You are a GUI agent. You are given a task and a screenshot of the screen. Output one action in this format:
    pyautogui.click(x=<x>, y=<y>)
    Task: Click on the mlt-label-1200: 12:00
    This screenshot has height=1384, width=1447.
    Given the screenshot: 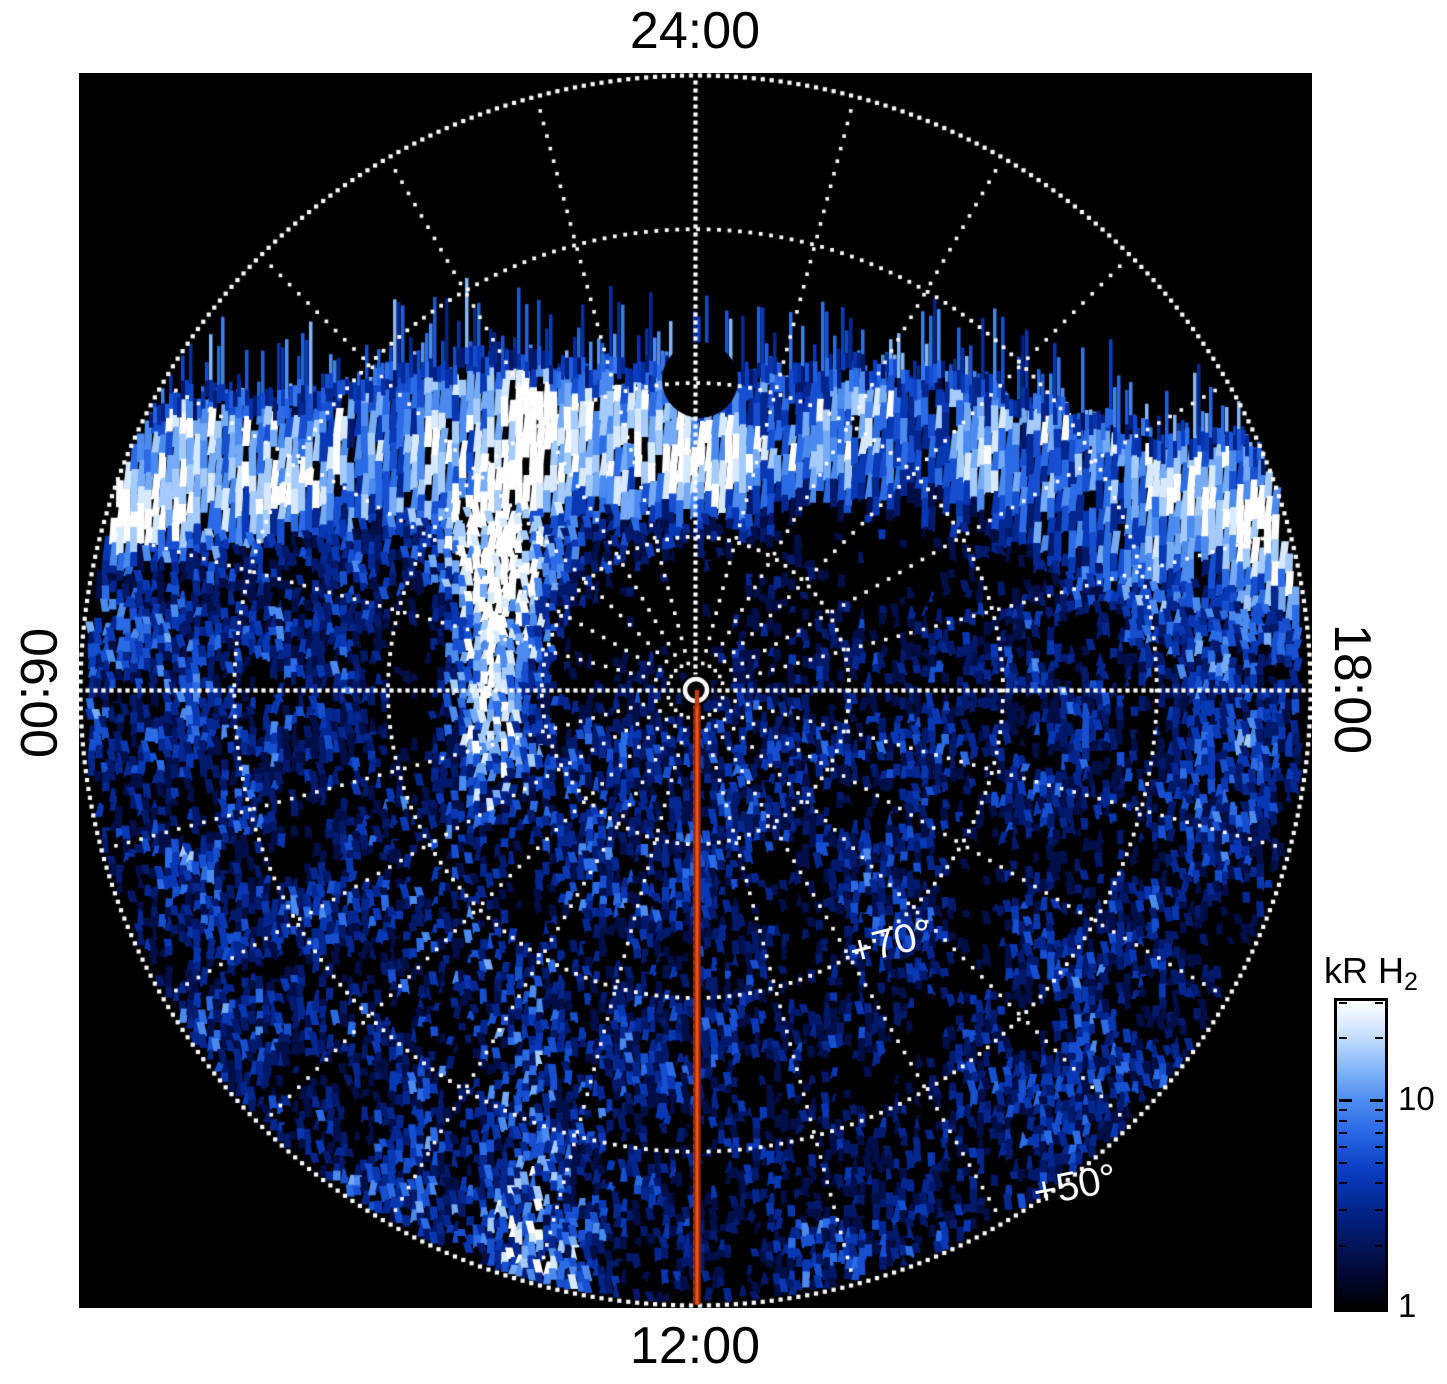 What is the action you would take?
    pyautogui.click(x=695, y=1346)
    